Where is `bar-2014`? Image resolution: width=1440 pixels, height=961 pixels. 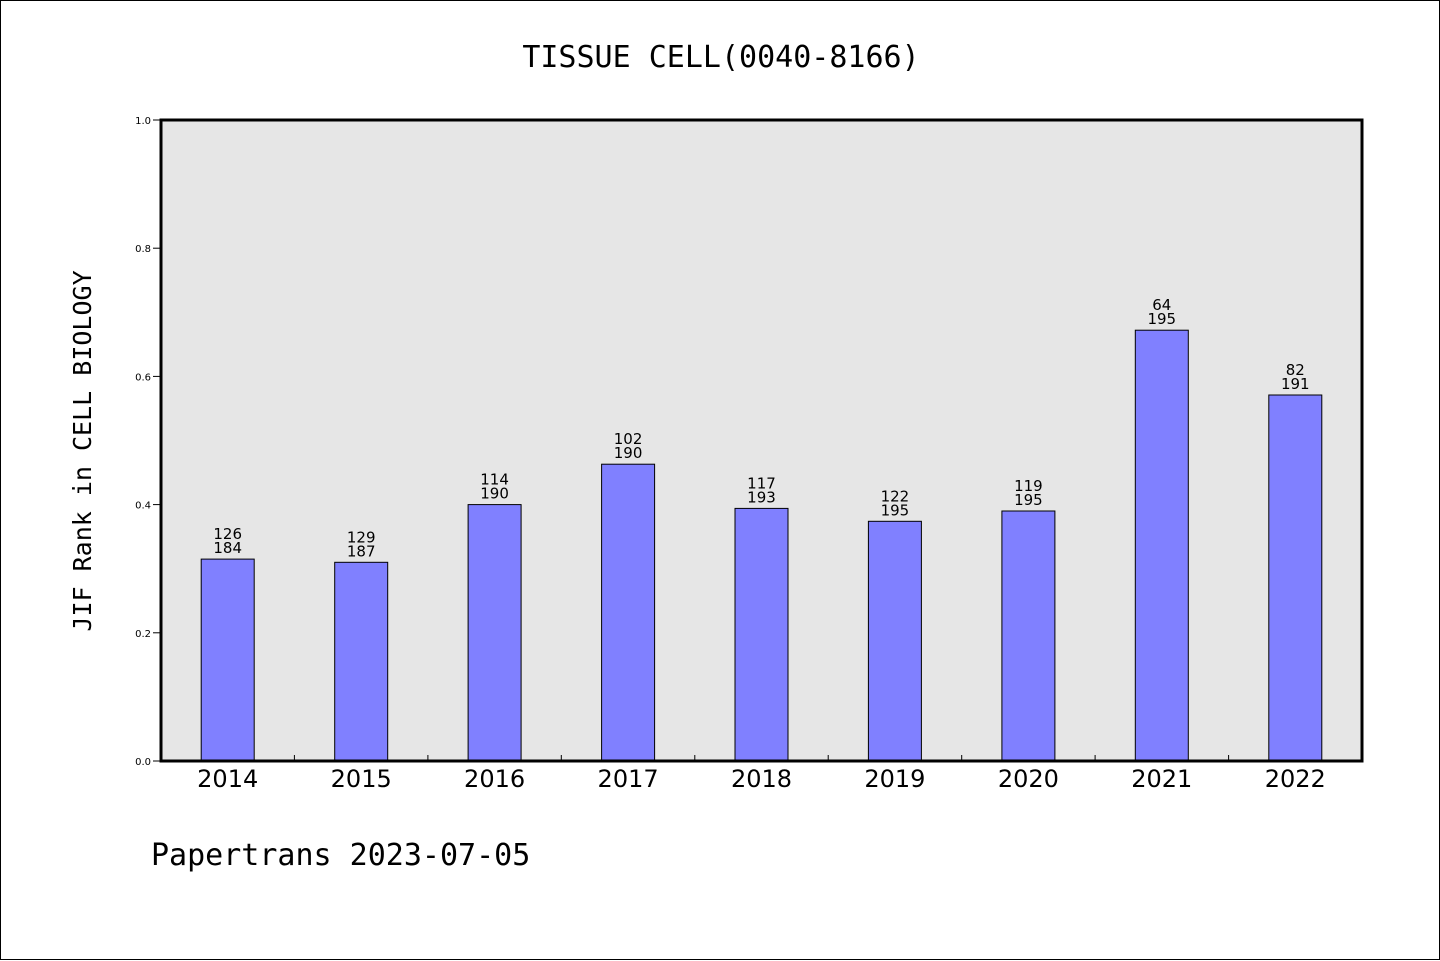
bar-2014 is located at coordinates (227, 660).